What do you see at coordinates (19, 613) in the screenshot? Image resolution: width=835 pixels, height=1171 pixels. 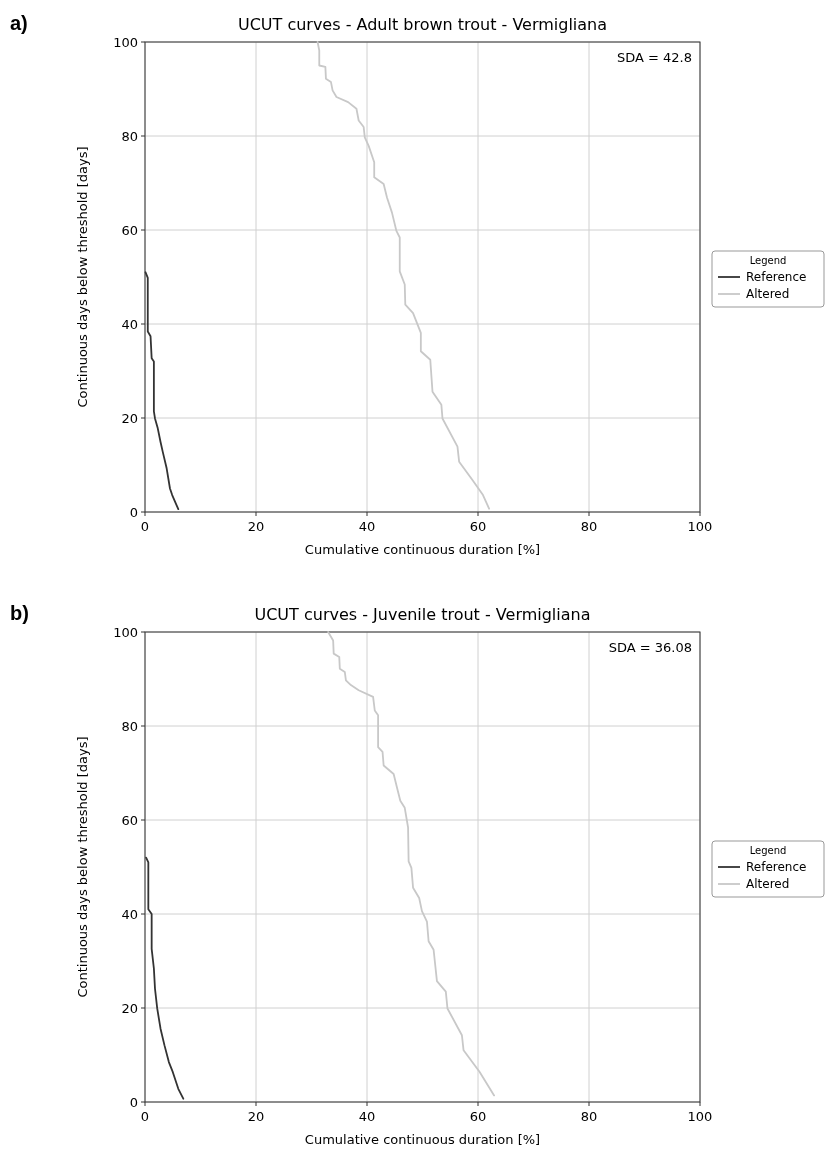 I see `text: b)` at bounding box center [19, 613].